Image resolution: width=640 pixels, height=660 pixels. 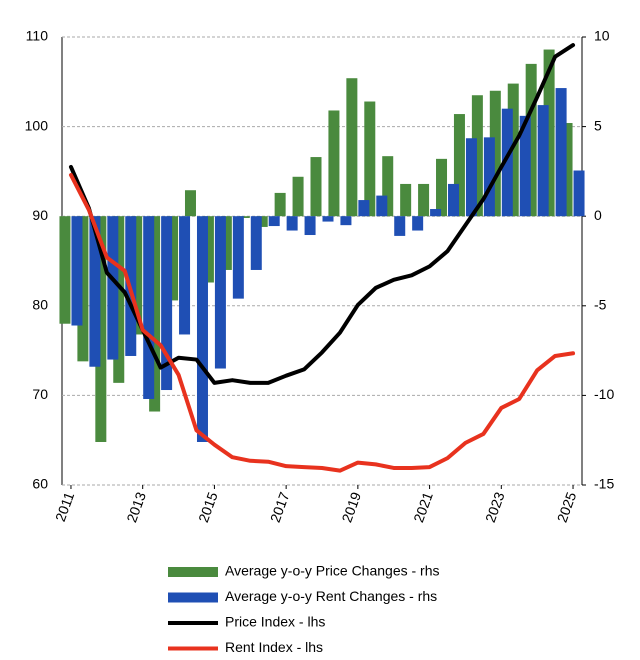 I want to click on y2-tick-label: -10, so click(x=604, y=394).